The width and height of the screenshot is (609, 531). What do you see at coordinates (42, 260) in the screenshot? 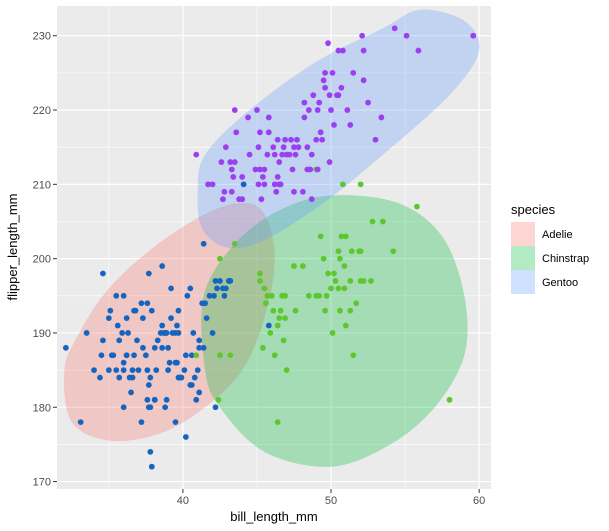
I see `y-tick-label: 200` at bounding box center [42, 260].